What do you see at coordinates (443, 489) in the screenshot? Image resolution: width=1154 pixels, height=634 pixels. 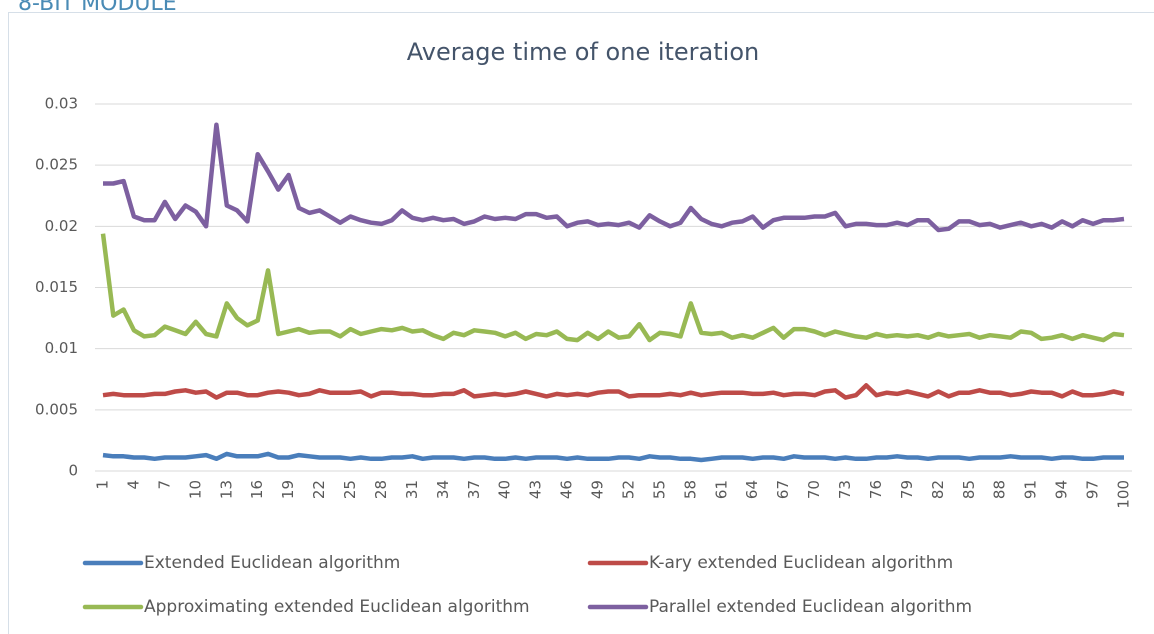 I see `x-tick-label: 34` at bounding box center [443, 489].